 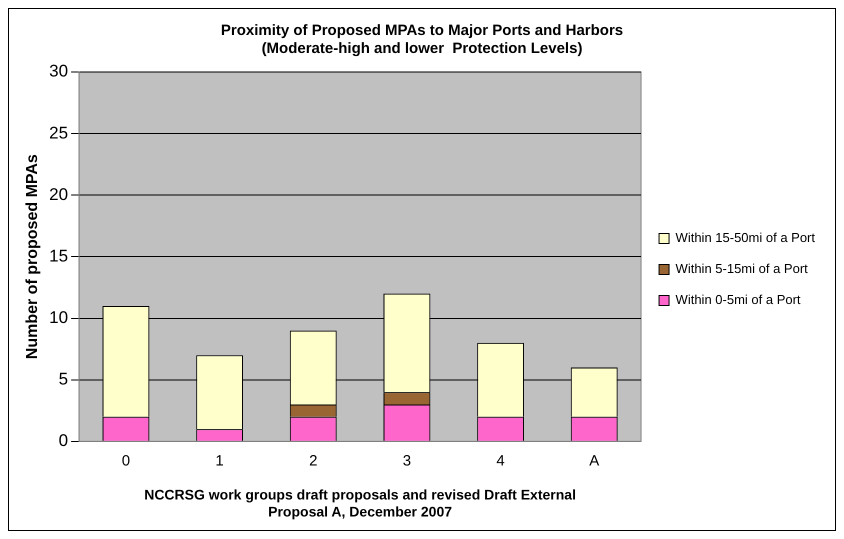 What do you see at coordinates (58, 194) in the screenshot?
I see `y-tick-label: 20` at bounding box center [58, 194].